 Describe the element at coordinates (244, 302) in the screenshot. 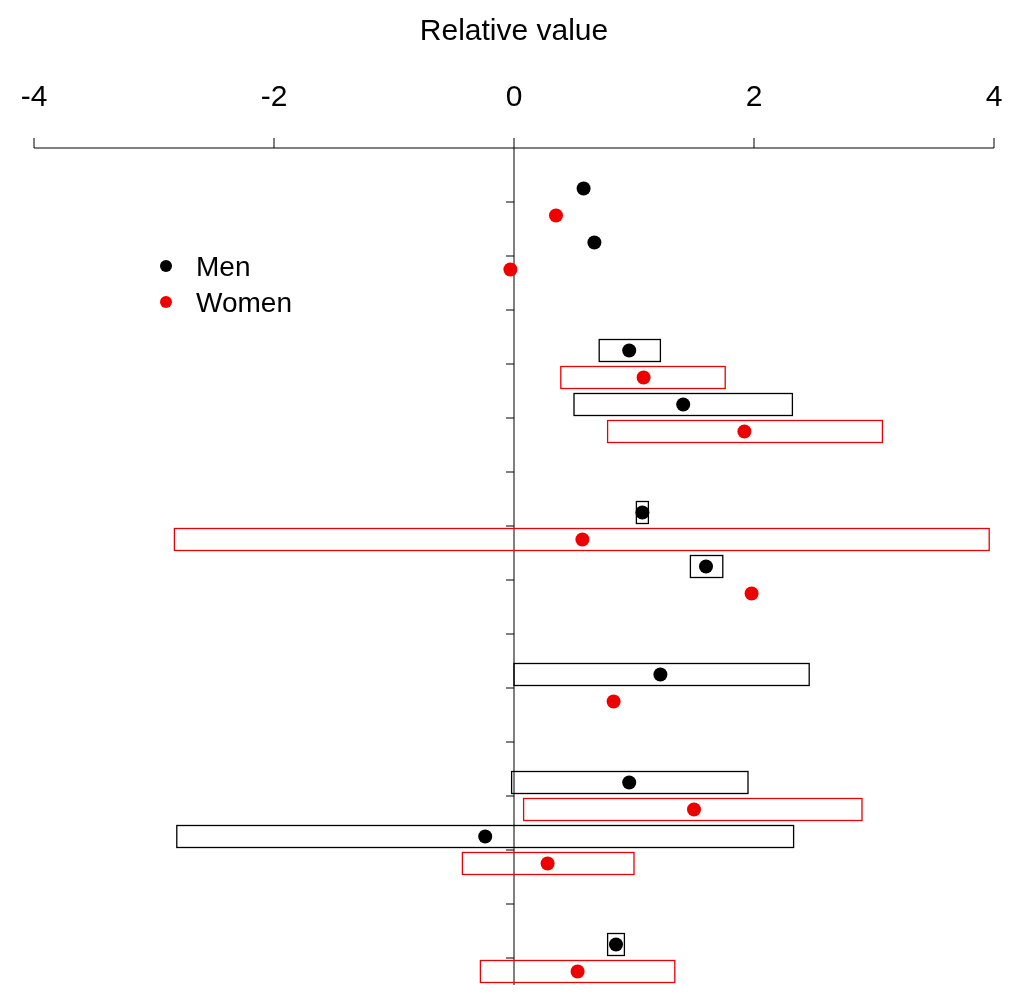

I see `legend-label: Women` at that location.